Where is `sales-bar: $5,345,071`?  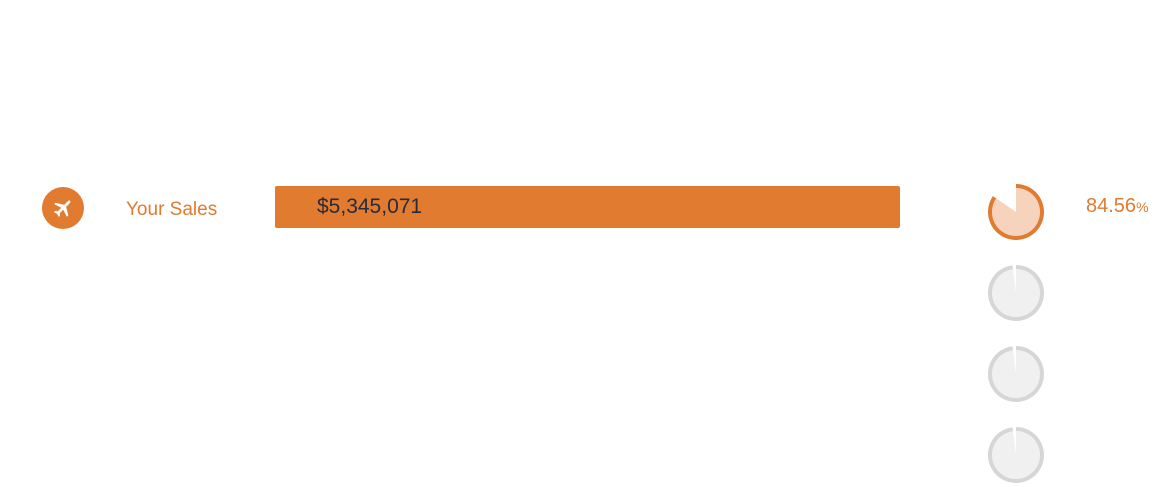 sales-bar: $5,345,071 is located at coordinates (587, 207).